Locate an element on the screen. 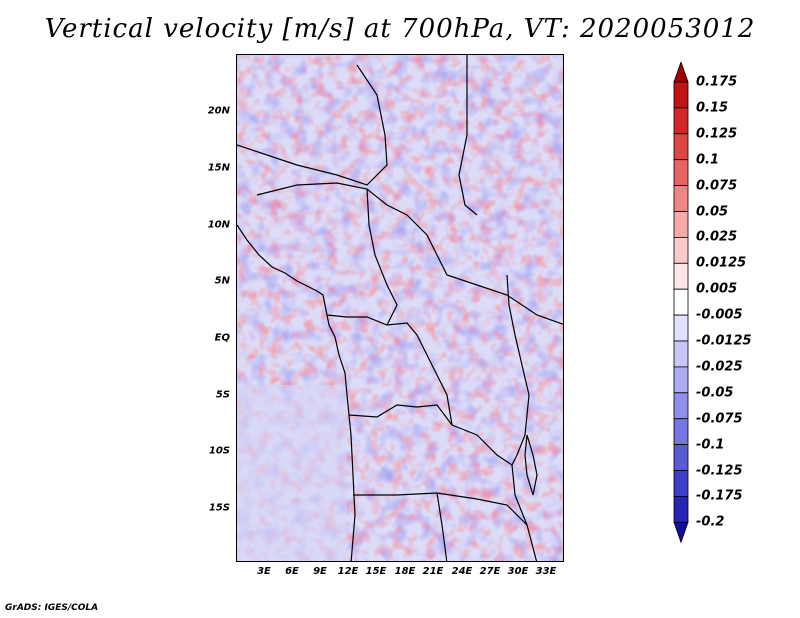 The height and width of the screenshot is (618, 800). colorbar is located at coordinates (681, 303).